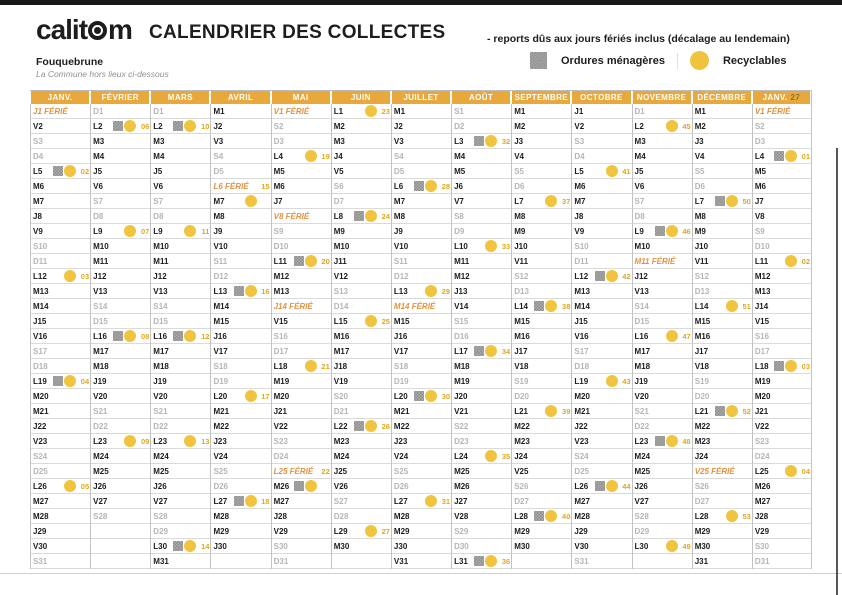 The height and width of the screenshot is (595, 842). What do you see at coordinates (579, 126) in the screenshot?
I see `day-label: V2` at bounding box center [579, 126].